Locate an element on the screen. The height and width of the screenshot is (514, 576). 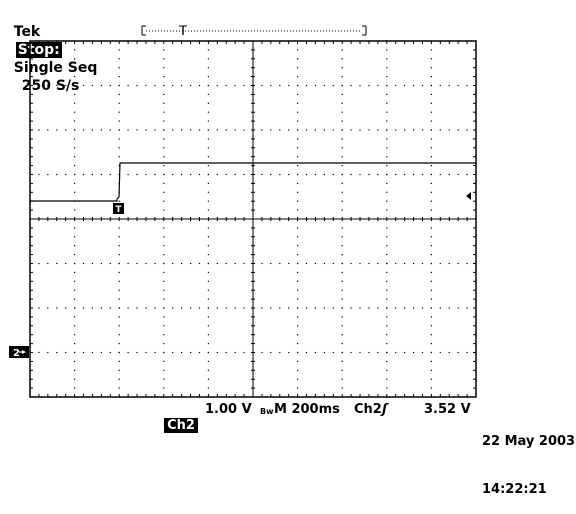
brand-label: Tek is located at coordinates (27, 32).